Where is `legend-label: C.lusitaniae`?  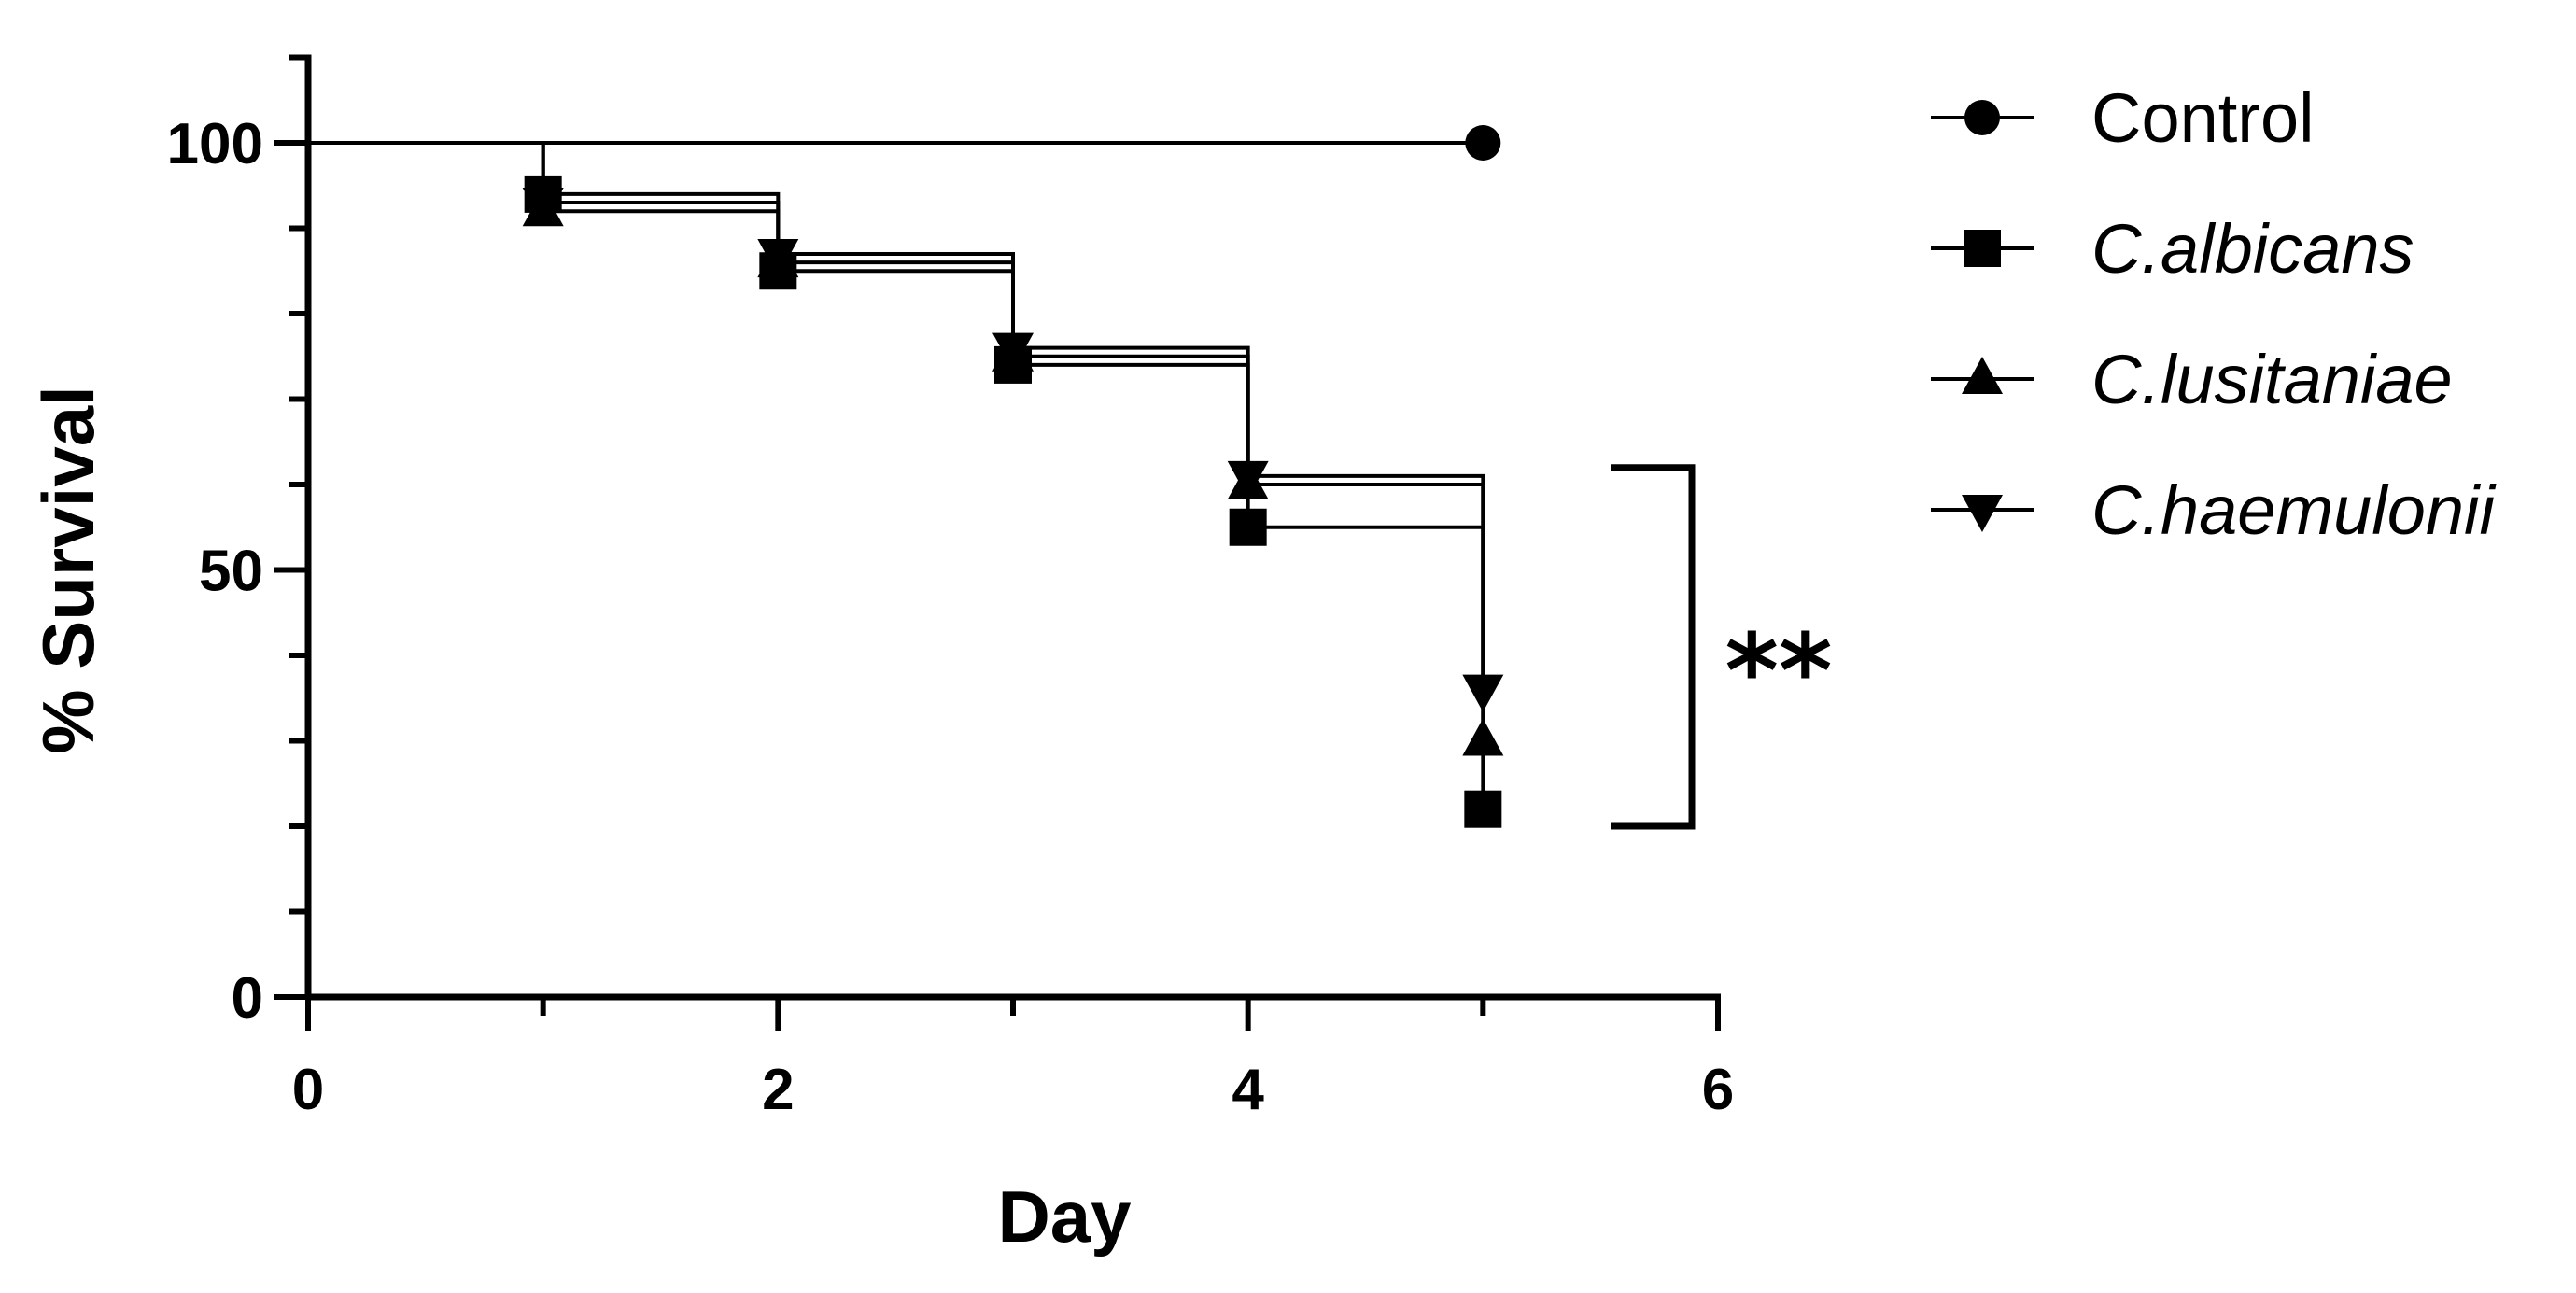
legend-label: C.lusitaniae is located at coordinates (2272, 379).